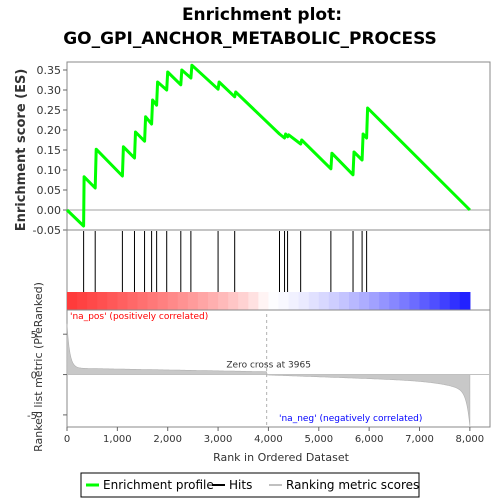  I want to click on zero-cross-label: Zero cross at 3965, so click(268, 366).